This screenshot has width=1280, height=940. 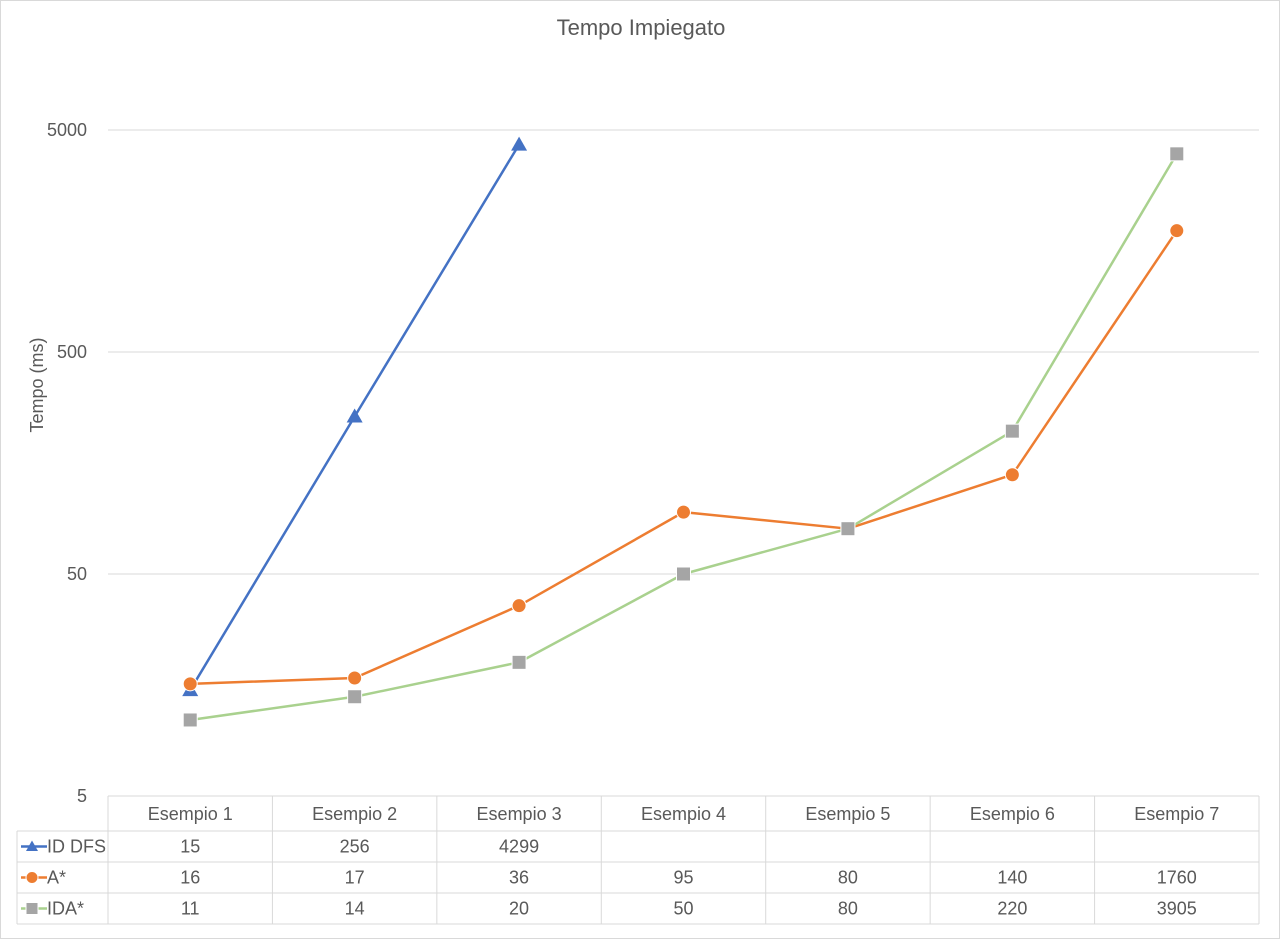 What do you see at coordinates (847, 814) in the screenshot?
I see `category-label: Esempio 5` at bounding box center [847, 814].